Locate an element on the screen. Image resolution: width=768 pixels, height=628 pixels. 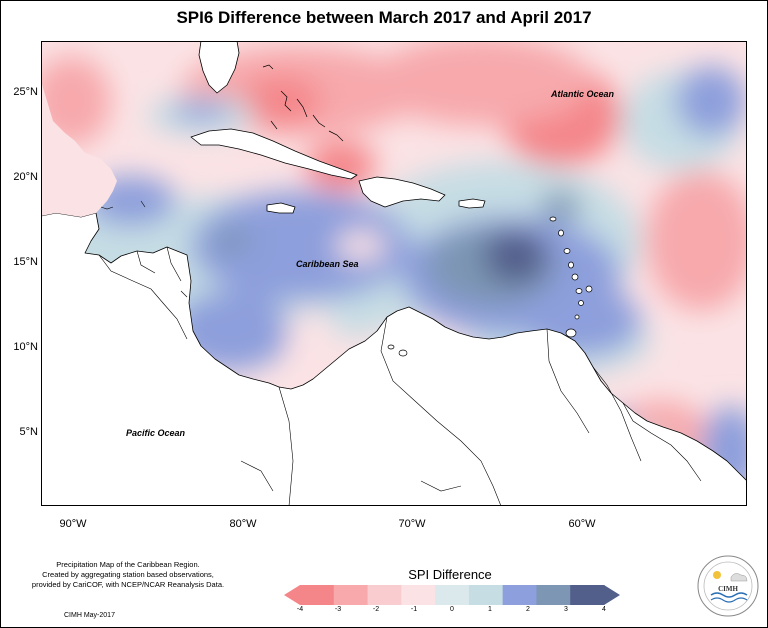
mexico-yucatan is located at coordinates (79, 149).